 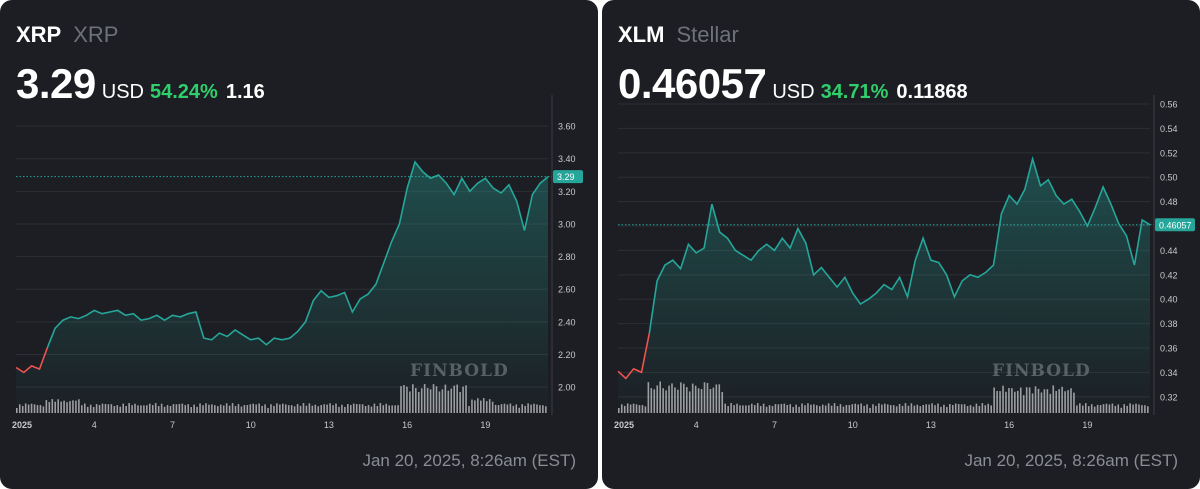 What do you see at coordinates (1169, 178) in the screenshot?
I see `y-tick-label: 0.50` at bounding box center [1169, 178].